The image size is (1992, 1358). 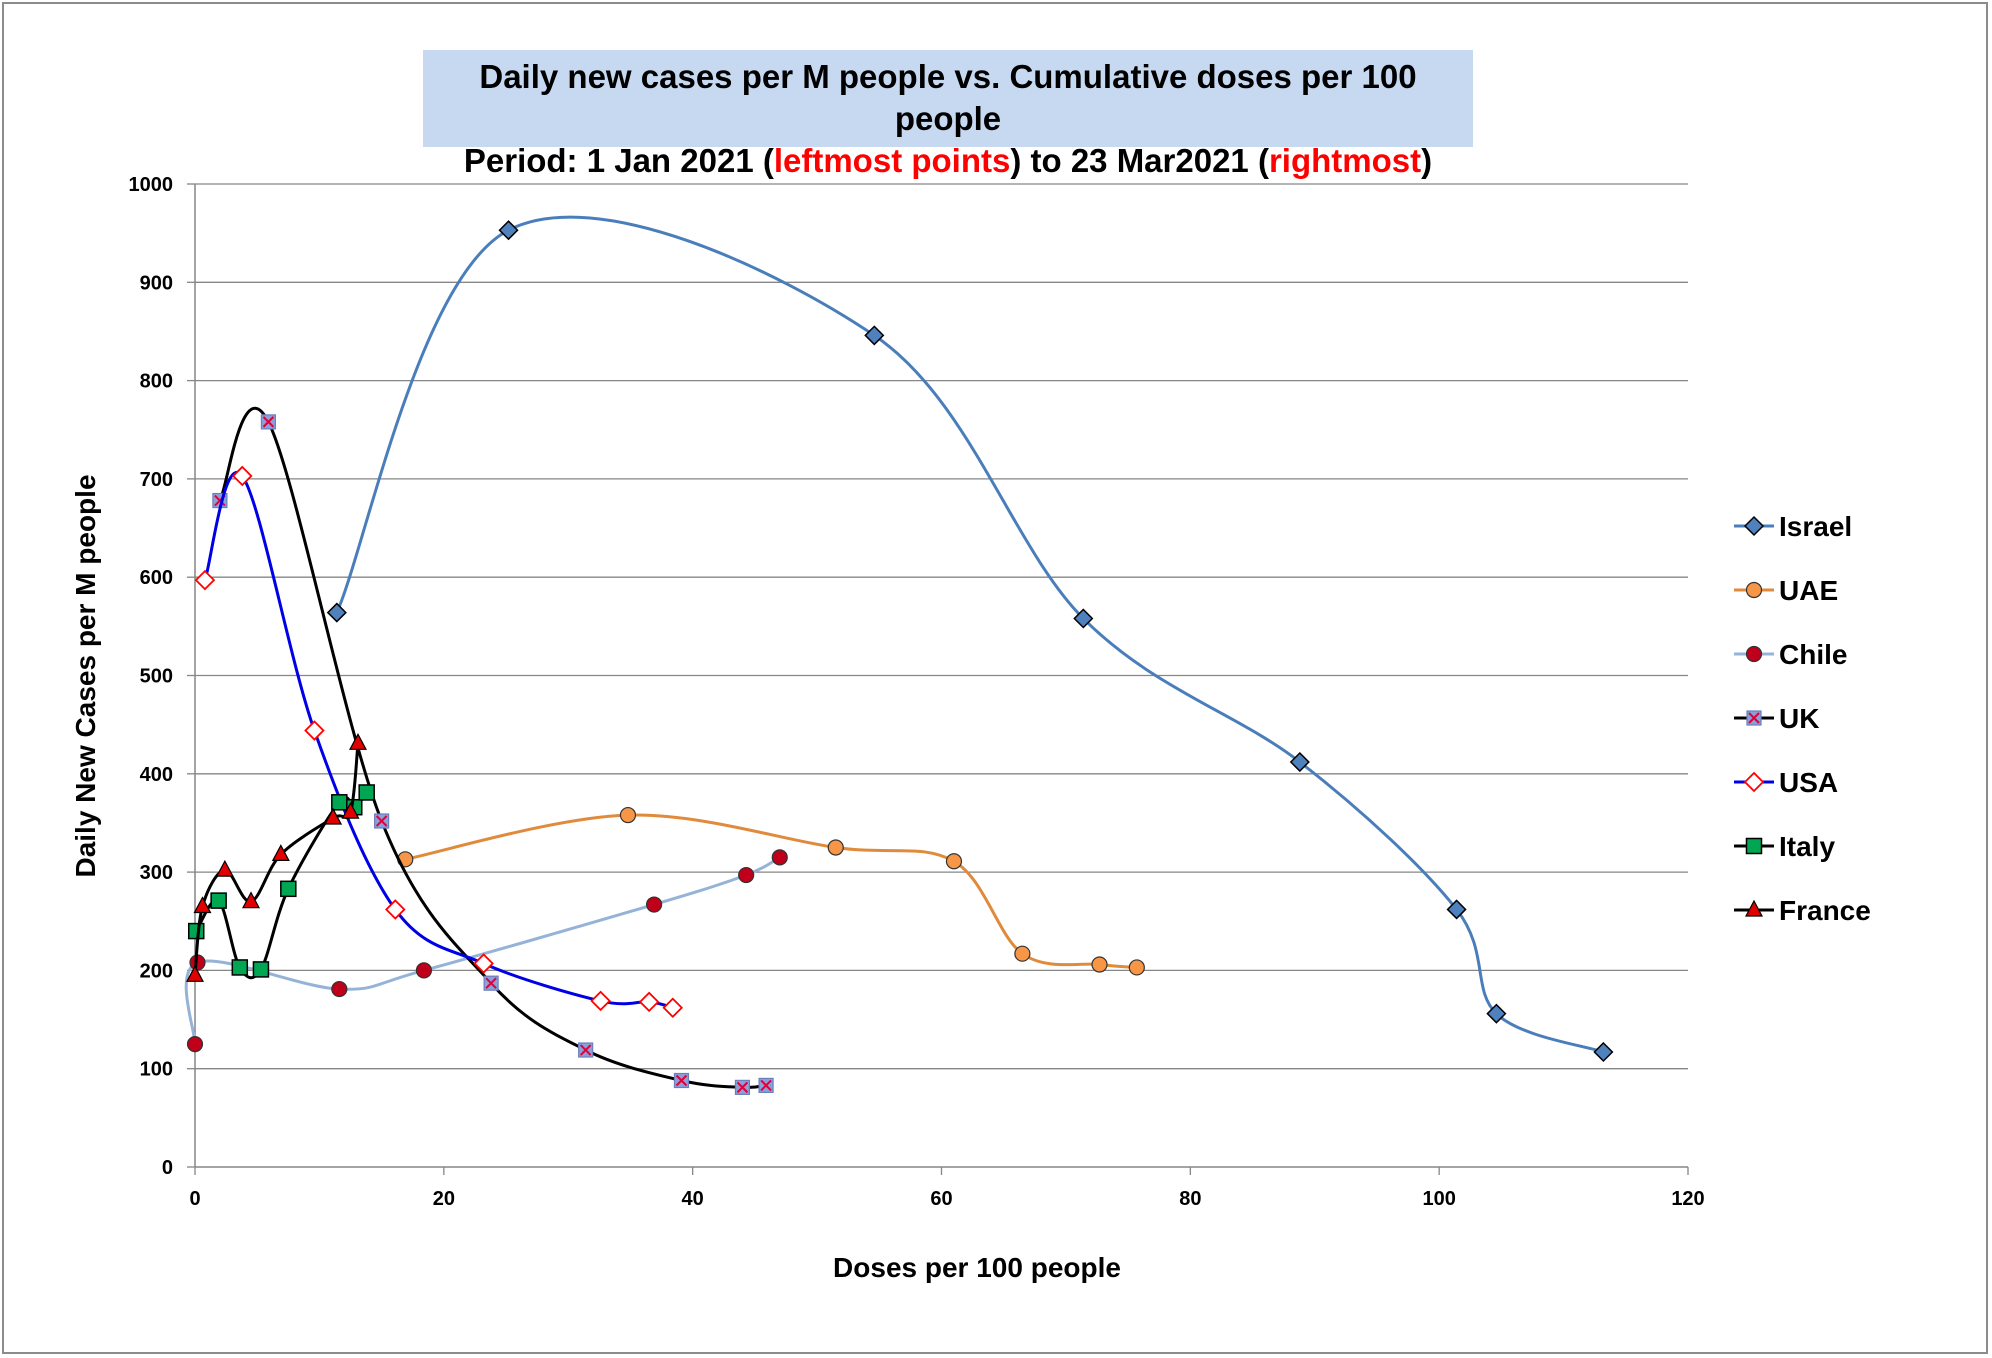 I want to click on title-leftmost-label: leftmost points, so click(x=892, y=160).